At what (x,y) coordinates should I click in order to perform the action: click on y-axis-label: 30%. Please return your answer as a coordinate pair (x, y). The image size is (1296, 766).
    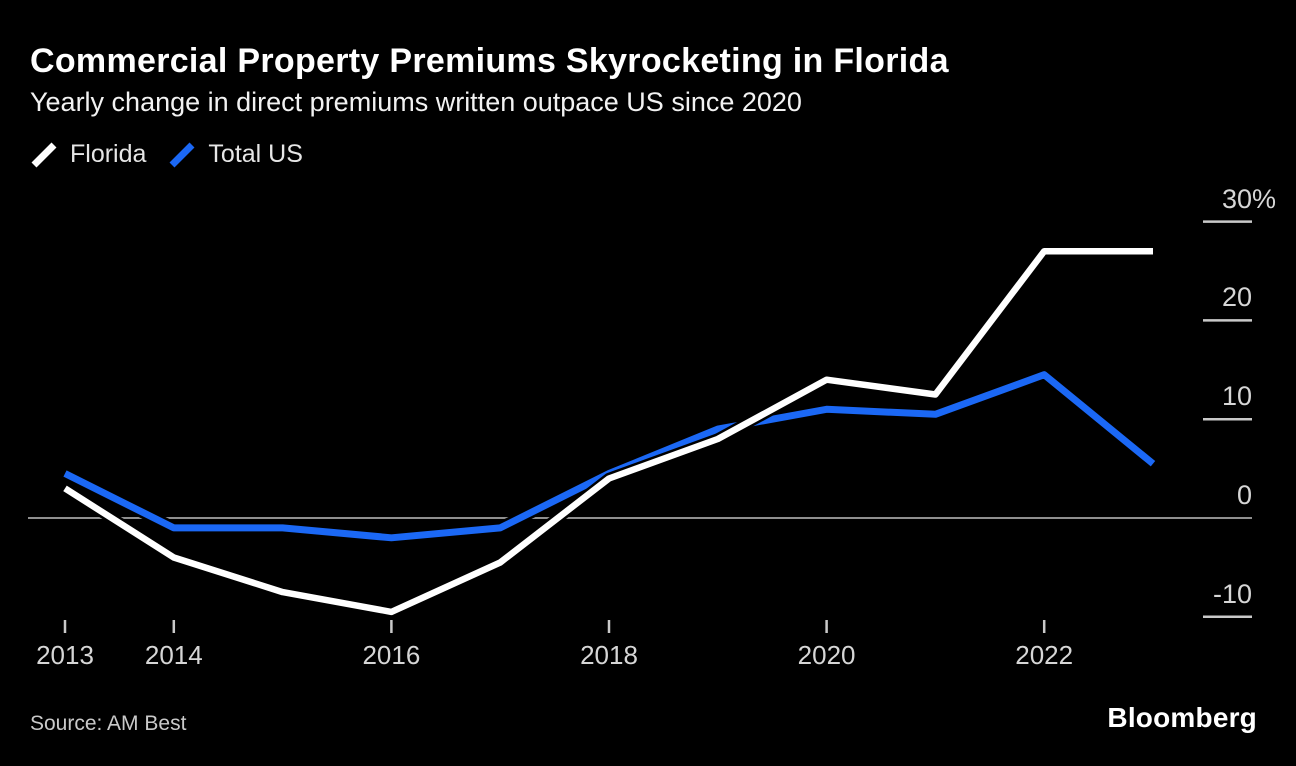
    Looking at the image, I should click on (1249, 198).